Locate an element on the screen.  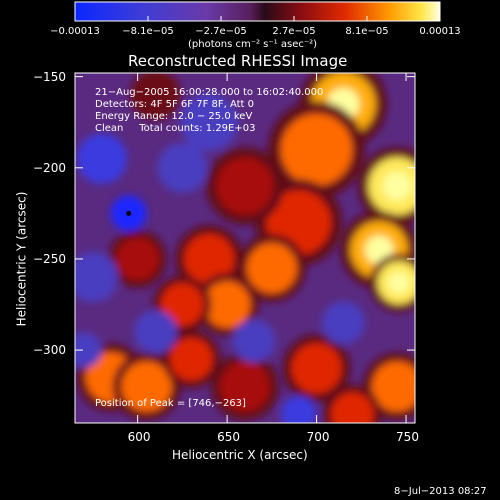
y-tick-label: −300 is located at coordinates (49, 350).